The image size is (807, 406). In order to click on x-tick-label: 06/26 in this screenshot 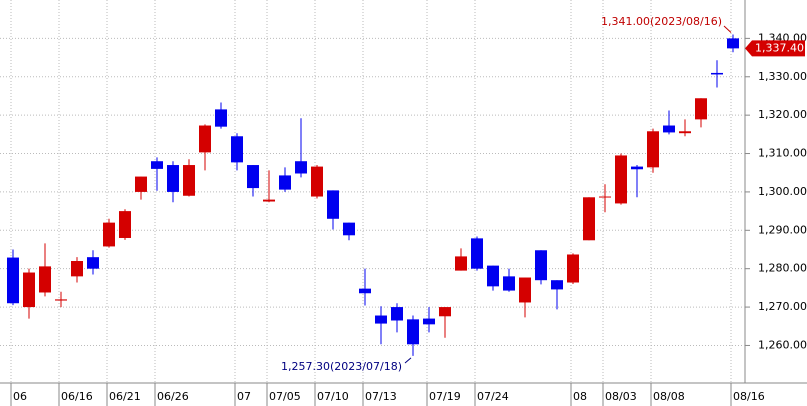, I will do `click(173, 396)`.